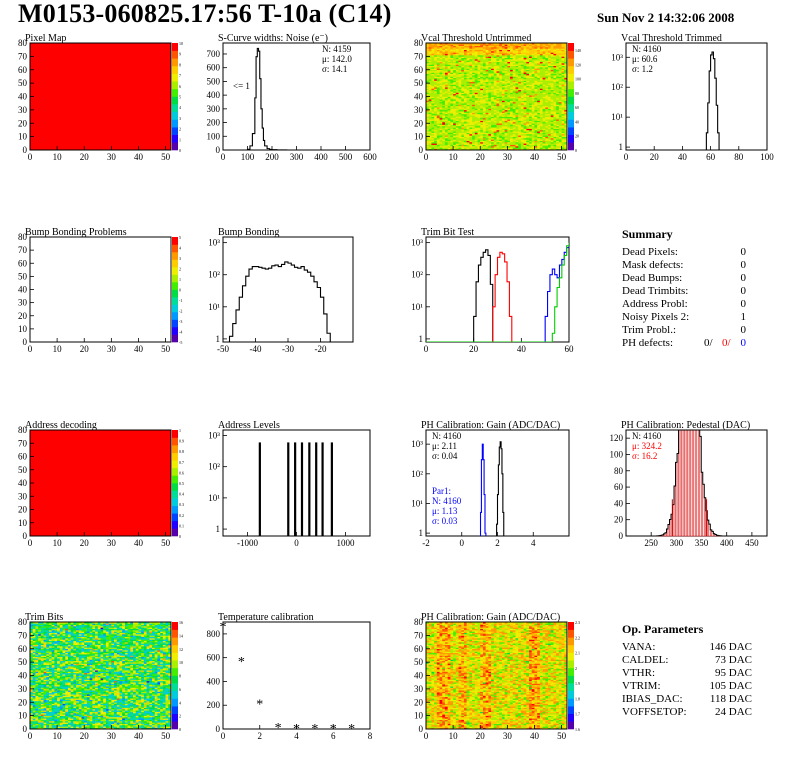 The height and width of the screenshot is (772, 796). Describe the element at coordinates (180, 430) in the screenshot. I see `color-scale-label: 1` at that location.